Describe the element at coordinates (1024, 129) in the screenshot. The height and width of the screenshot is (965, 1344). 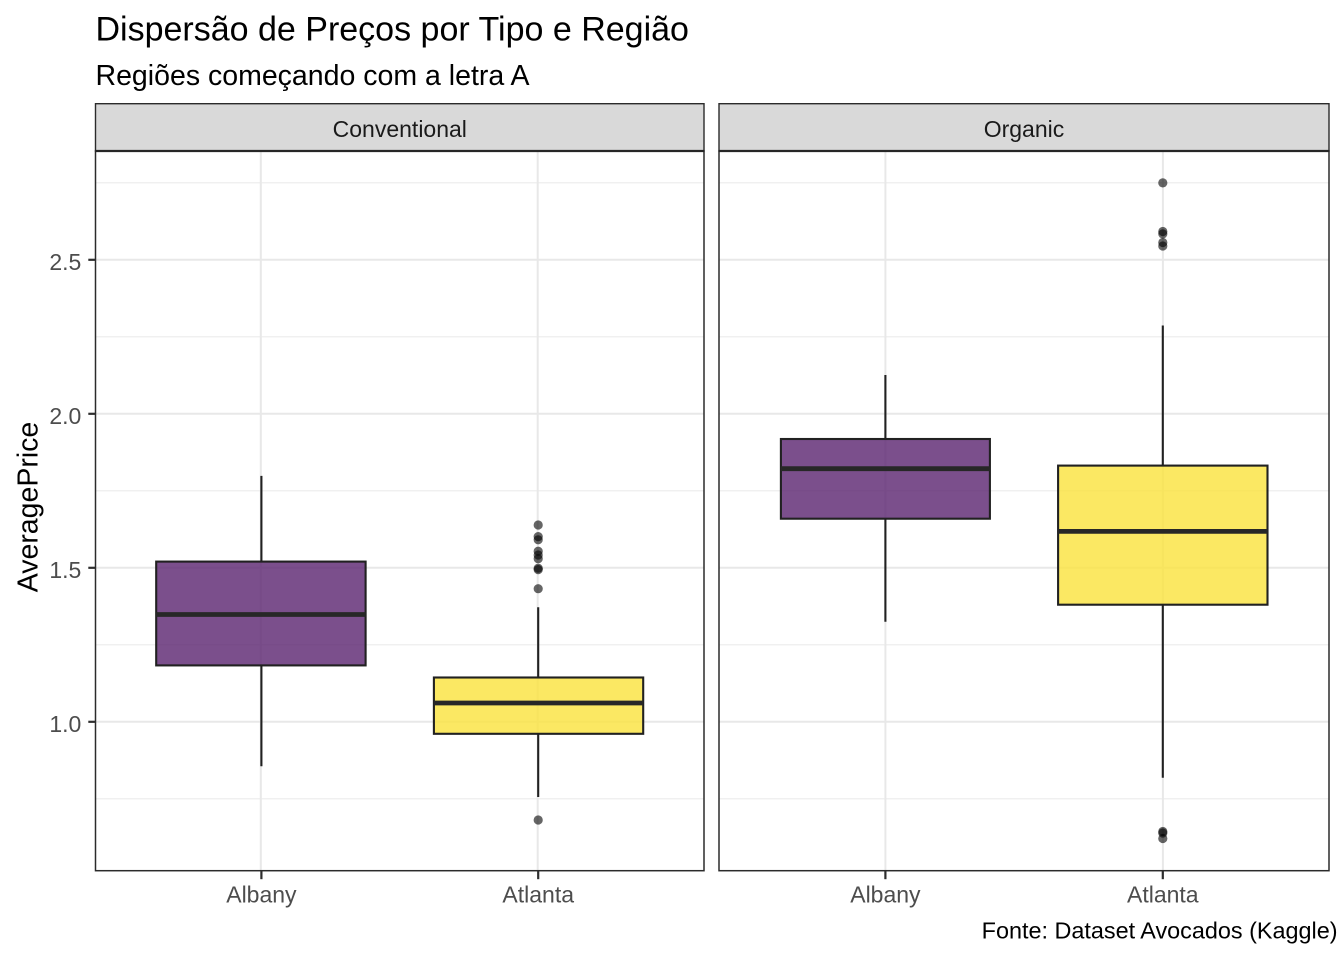
I see `svg-text: Organic` at that location.